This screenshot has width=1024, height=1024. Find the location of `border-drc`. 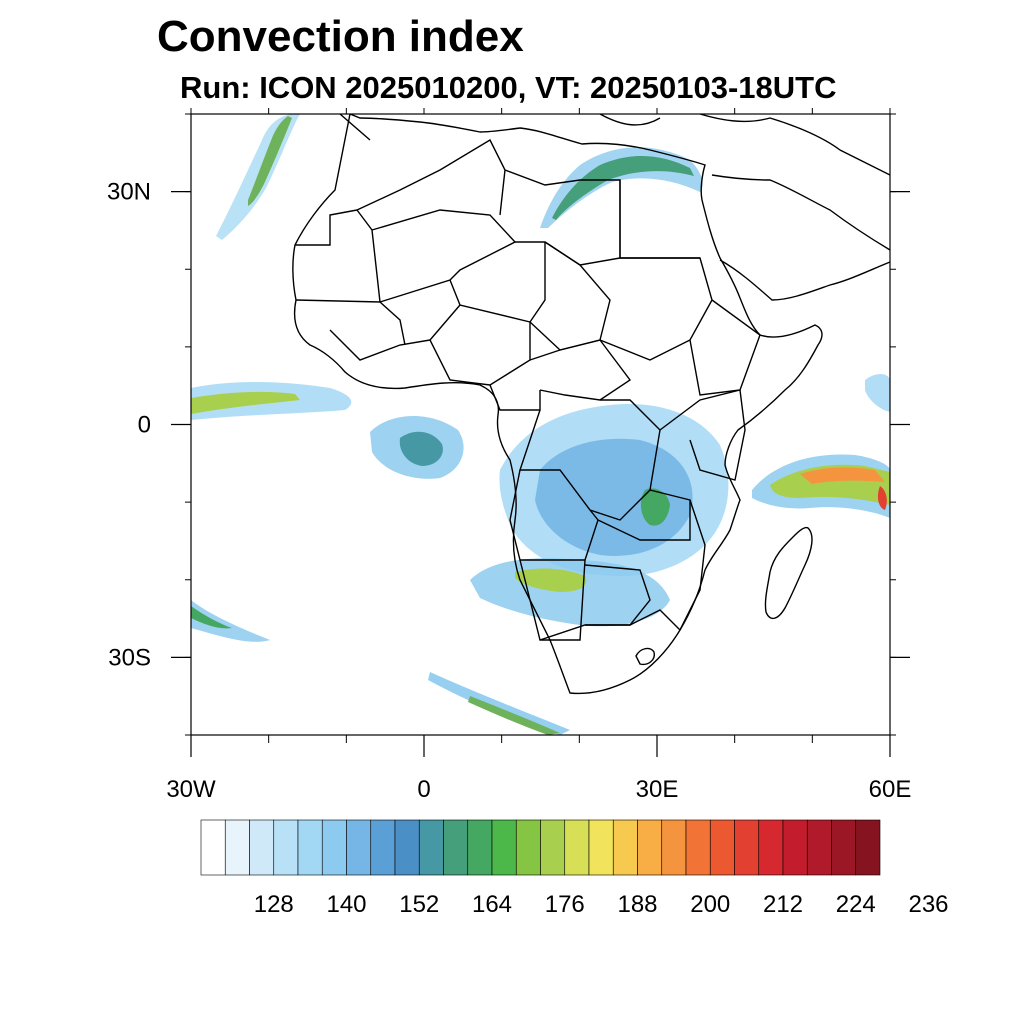

border-drc is located at coordinates (590, 460).